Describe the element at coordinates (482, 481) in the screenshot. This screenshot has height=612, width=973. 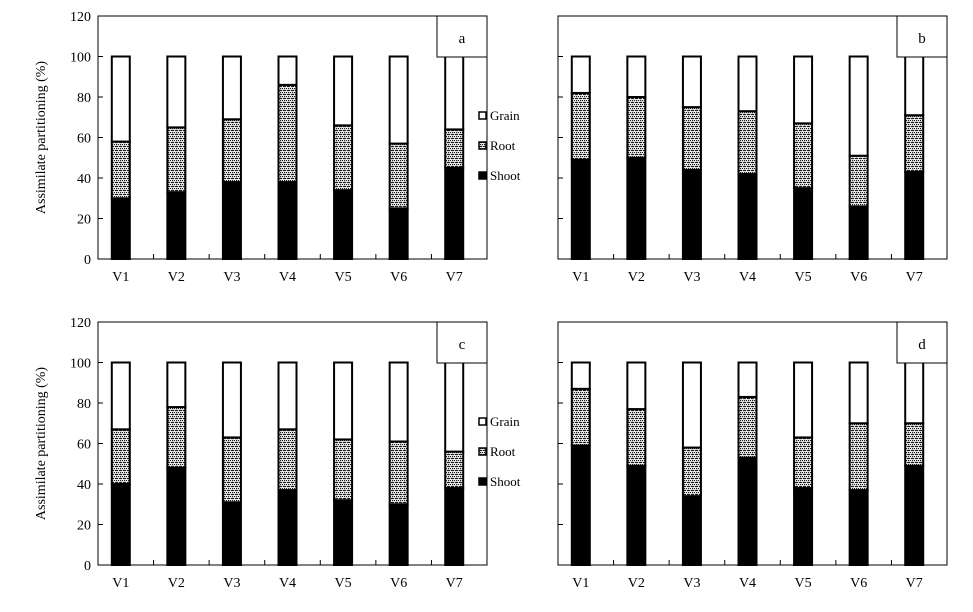
I see `legend-swatch-shoot` at that location.